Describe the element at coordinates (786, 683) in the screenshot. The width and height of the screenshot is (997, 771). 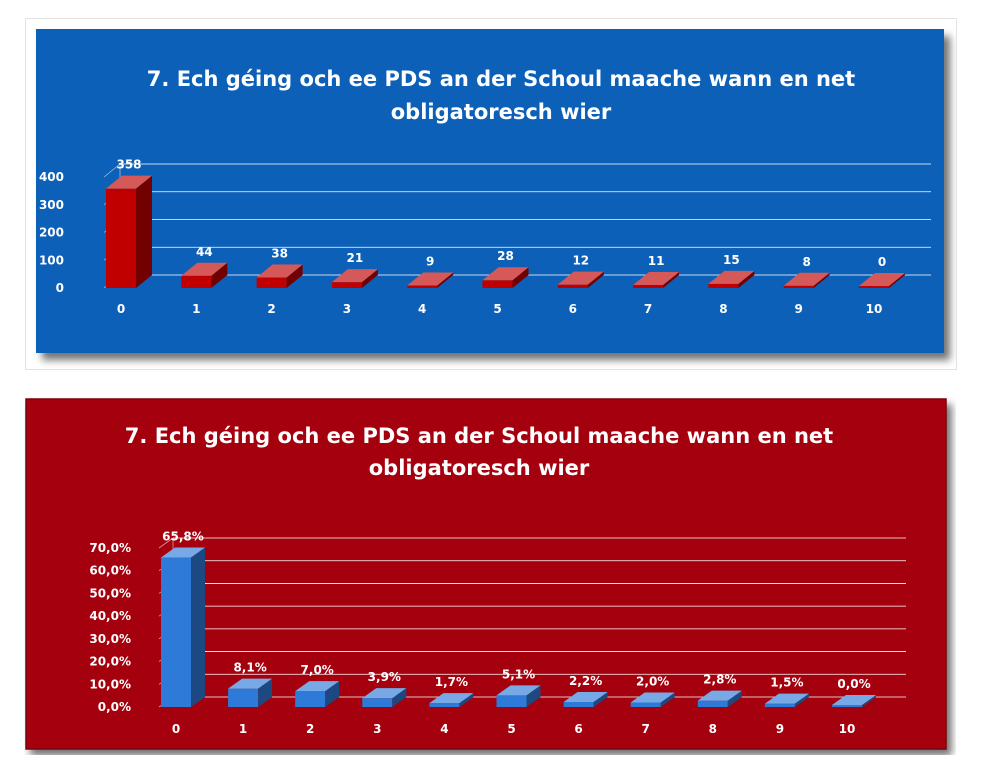
I see `data-label: 1,5%` at that location.